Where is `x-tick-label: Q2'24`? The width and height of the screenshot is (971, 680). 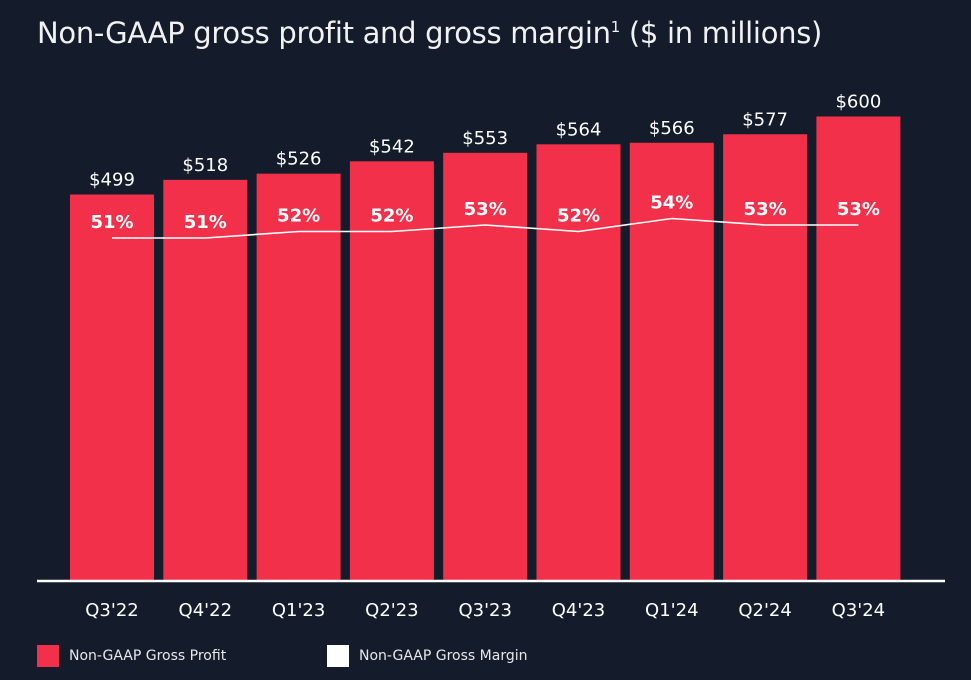
x-tick-label: Q2'24 is located at coordinates (764, 610).